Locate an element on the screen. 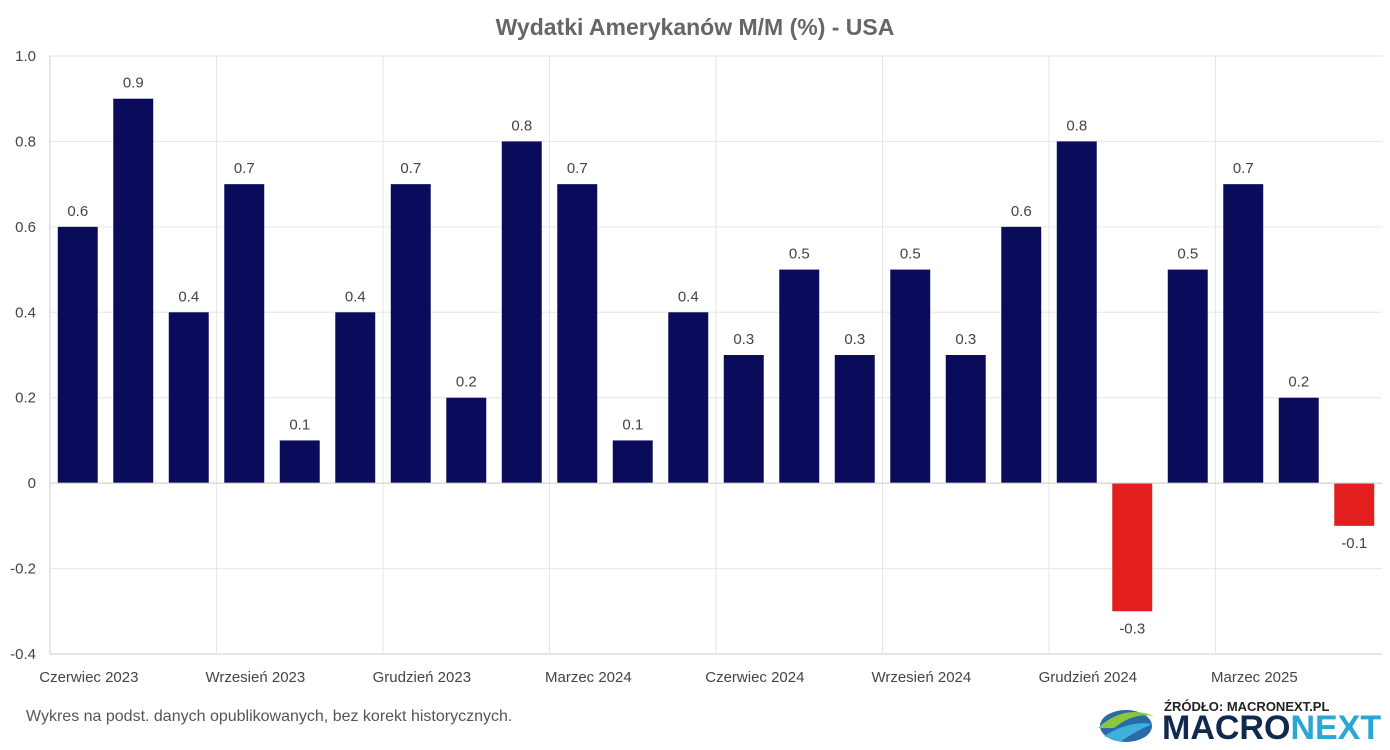  y-tick-label: 1.0 is located at coordinates (25, 56).